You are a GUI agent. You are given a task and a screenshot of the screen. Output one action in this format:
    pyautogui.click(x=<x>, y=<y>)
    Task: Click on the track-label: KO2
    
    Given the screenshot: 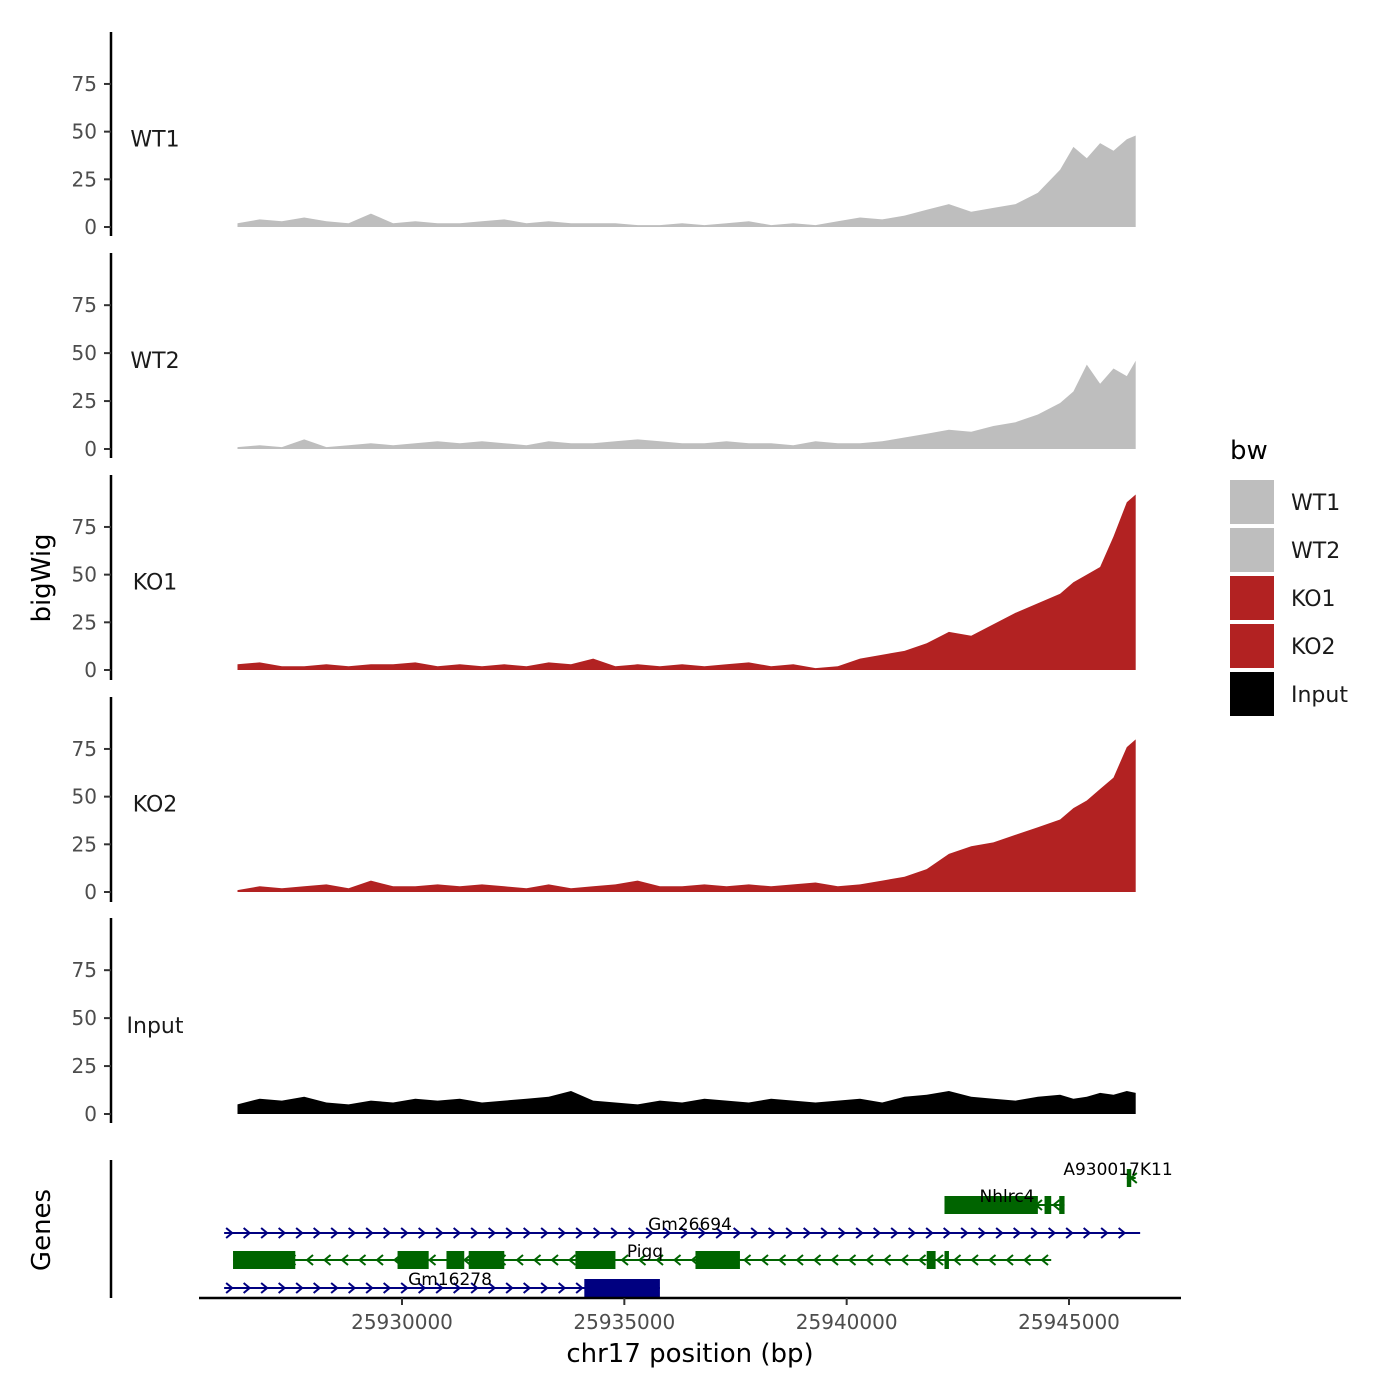 What is the action you would take?
    pyautogui.click(x=155, y=805)
    